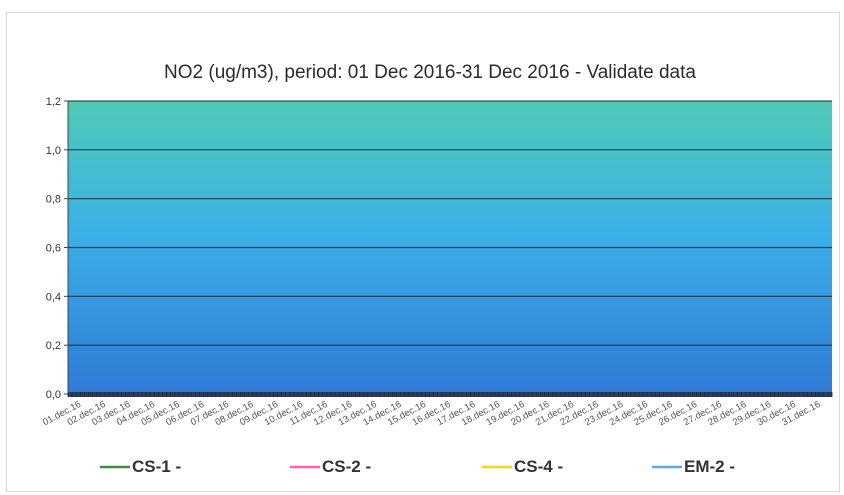 The width and height of the screenshot is (844, 495). I want to click on y-tick-label: 1,0, so click(53, 151).